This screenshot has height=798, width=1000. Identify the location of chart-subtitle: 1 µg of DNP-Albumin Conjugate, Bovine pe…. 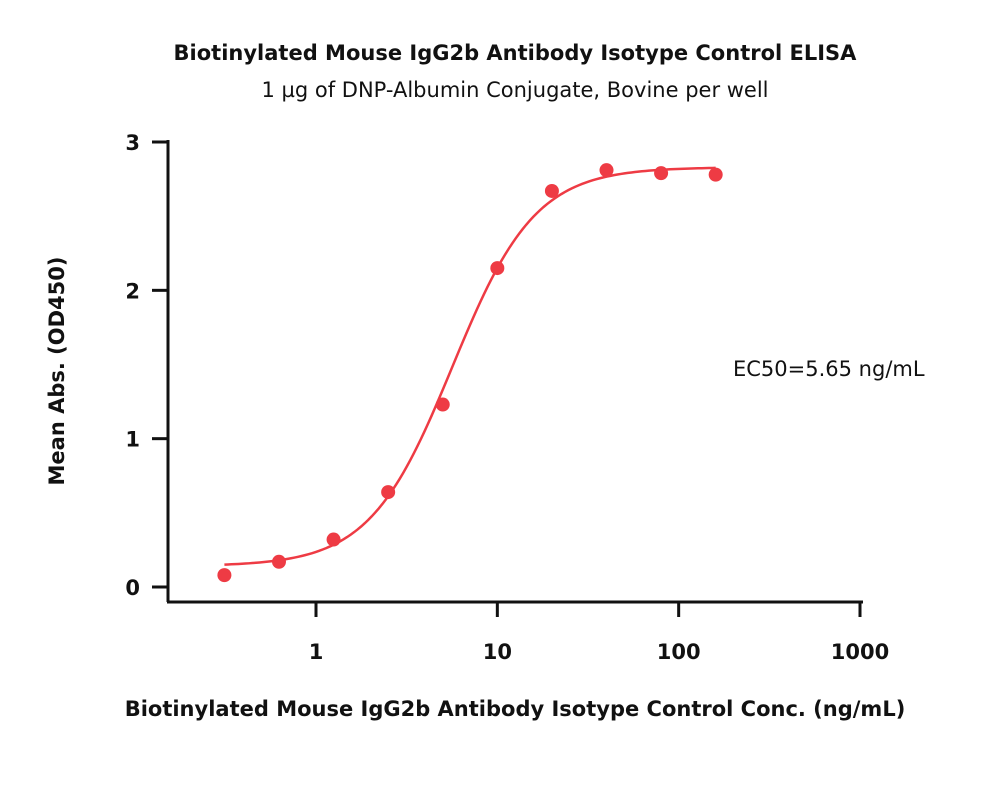
(514, 90).